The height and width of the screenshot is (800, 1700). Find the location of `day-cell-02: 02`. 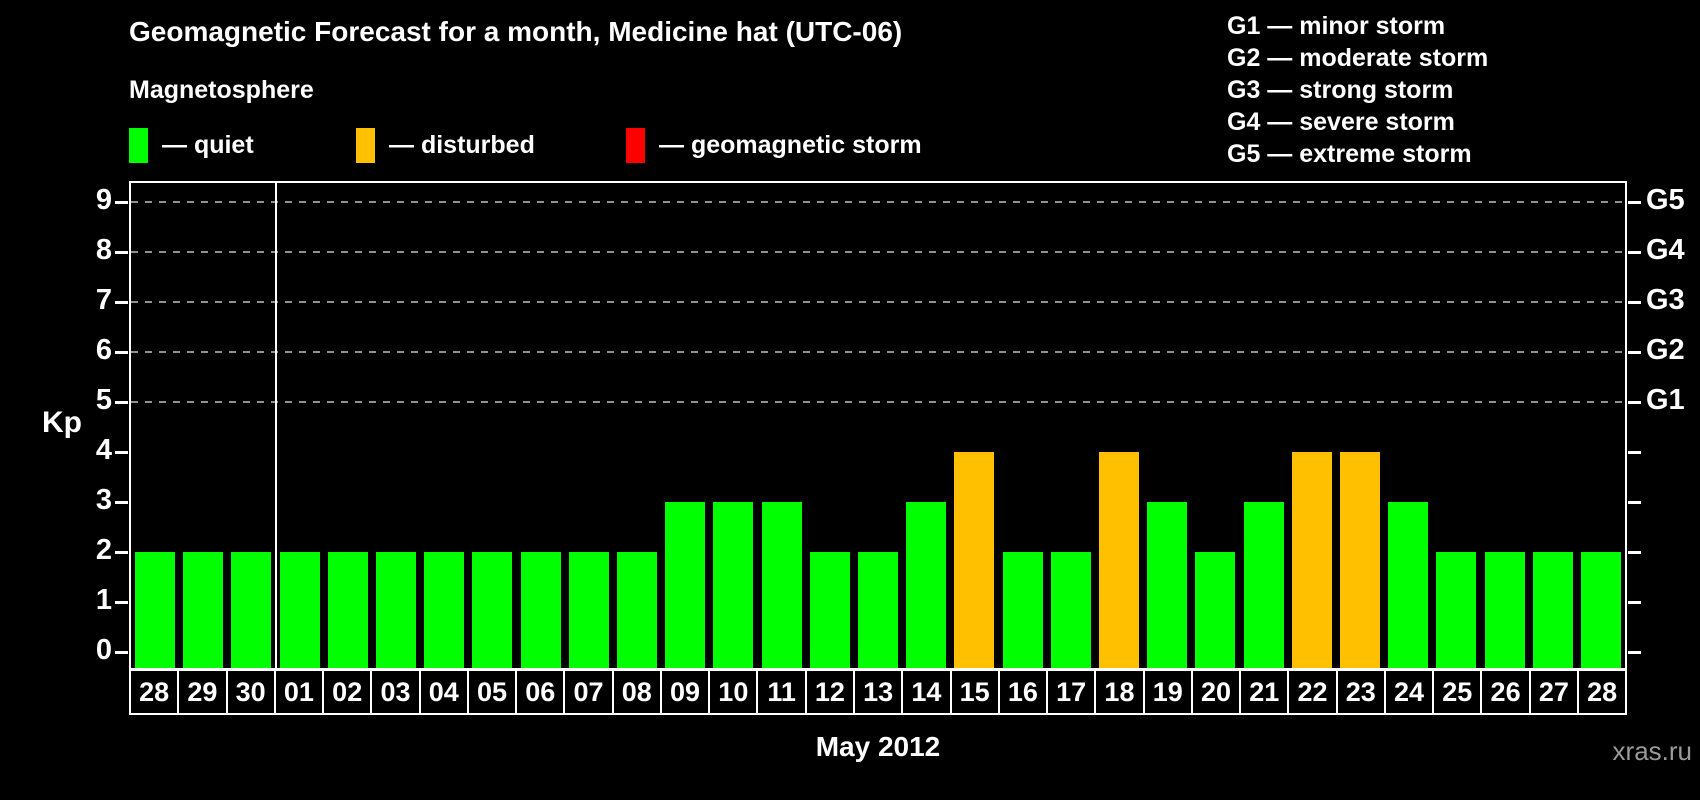

day-cell-02: 02 is located at coordinates (347, 692).